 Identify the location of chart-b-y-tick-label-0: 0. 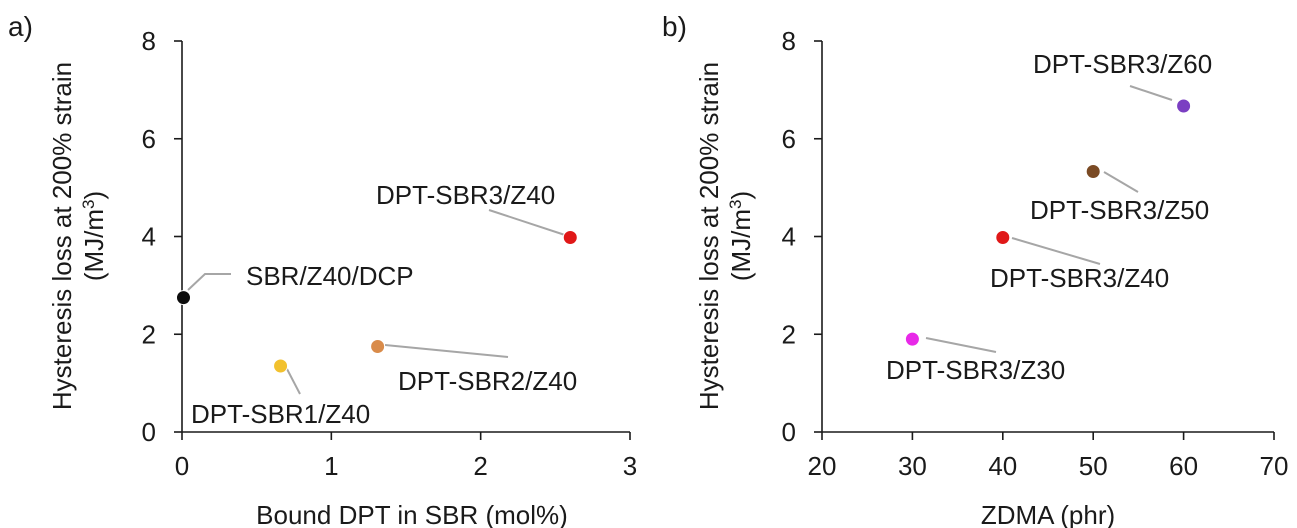
(789, 432).